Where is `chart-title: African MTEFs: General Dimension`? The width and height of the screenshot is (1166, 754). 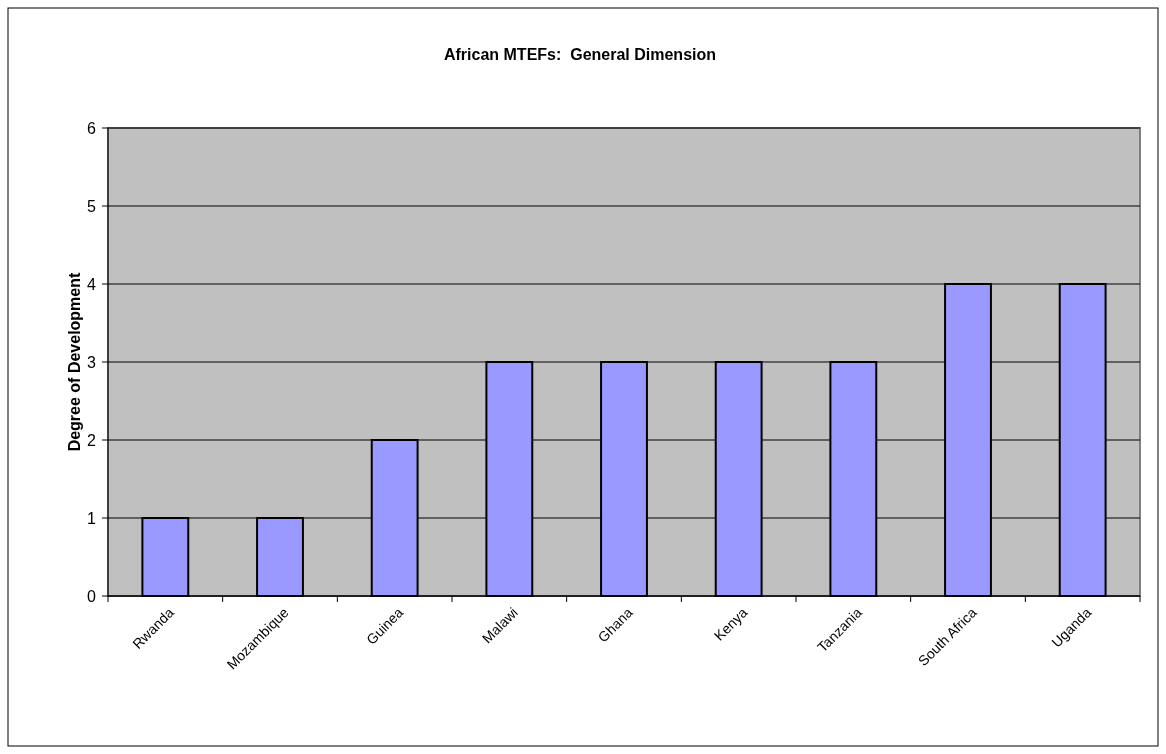 chart-title: African MTEFs: General Dimension is located at coordinates (580, 54).